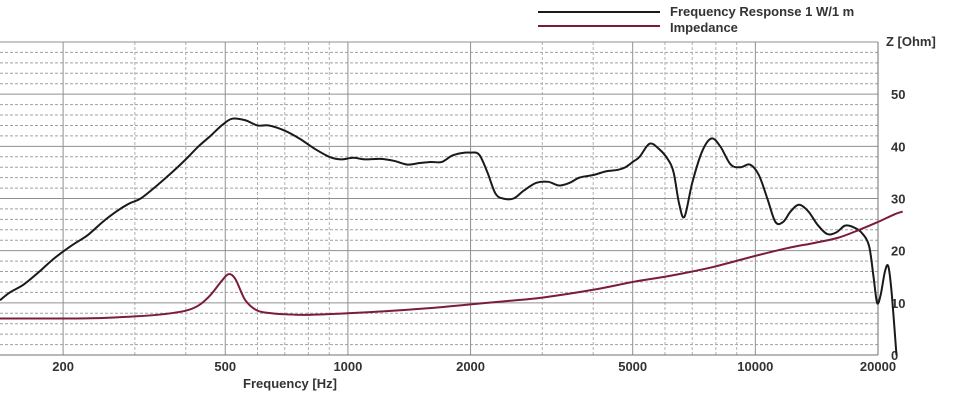 This screenshot has height=401, width=953. What do you see at coordinates (704, 27) in the screenshot?
I see `legend-label-impedance: Impedance` at bounding box center [704, 27].